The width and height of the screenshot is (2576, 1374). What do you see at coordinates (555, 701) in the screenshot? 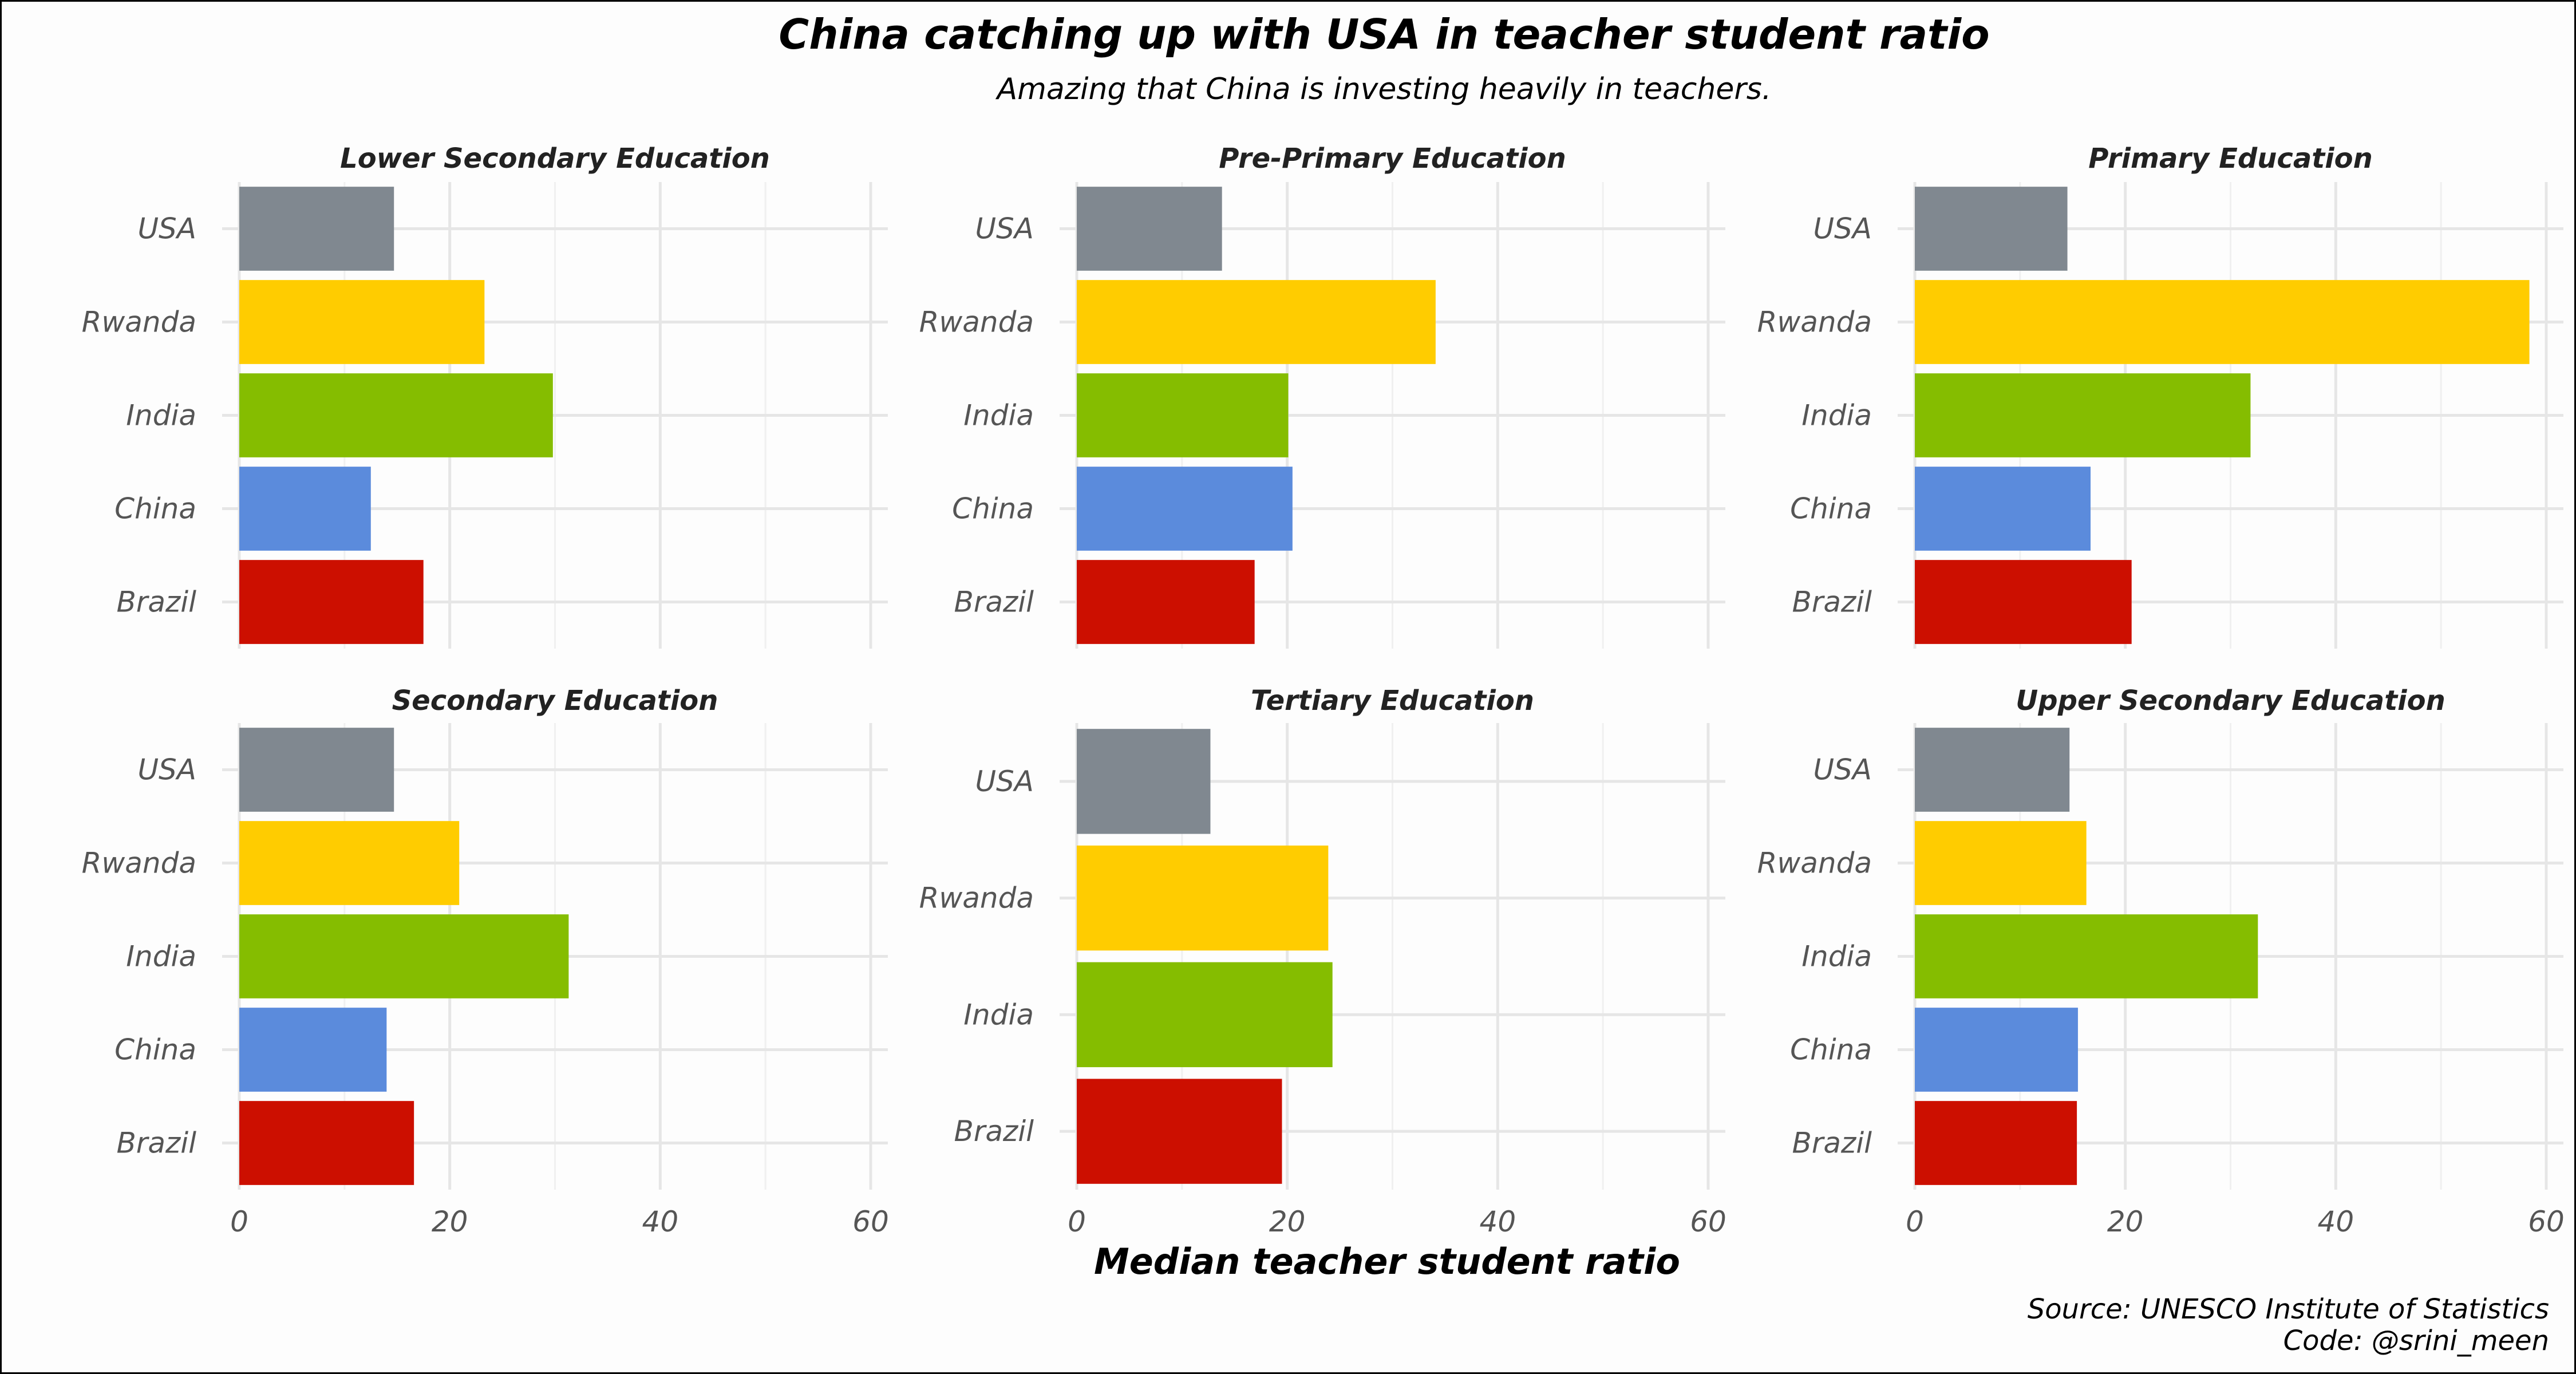
I see `panel-title: Secondary Education` at bounding box center [555, 701].